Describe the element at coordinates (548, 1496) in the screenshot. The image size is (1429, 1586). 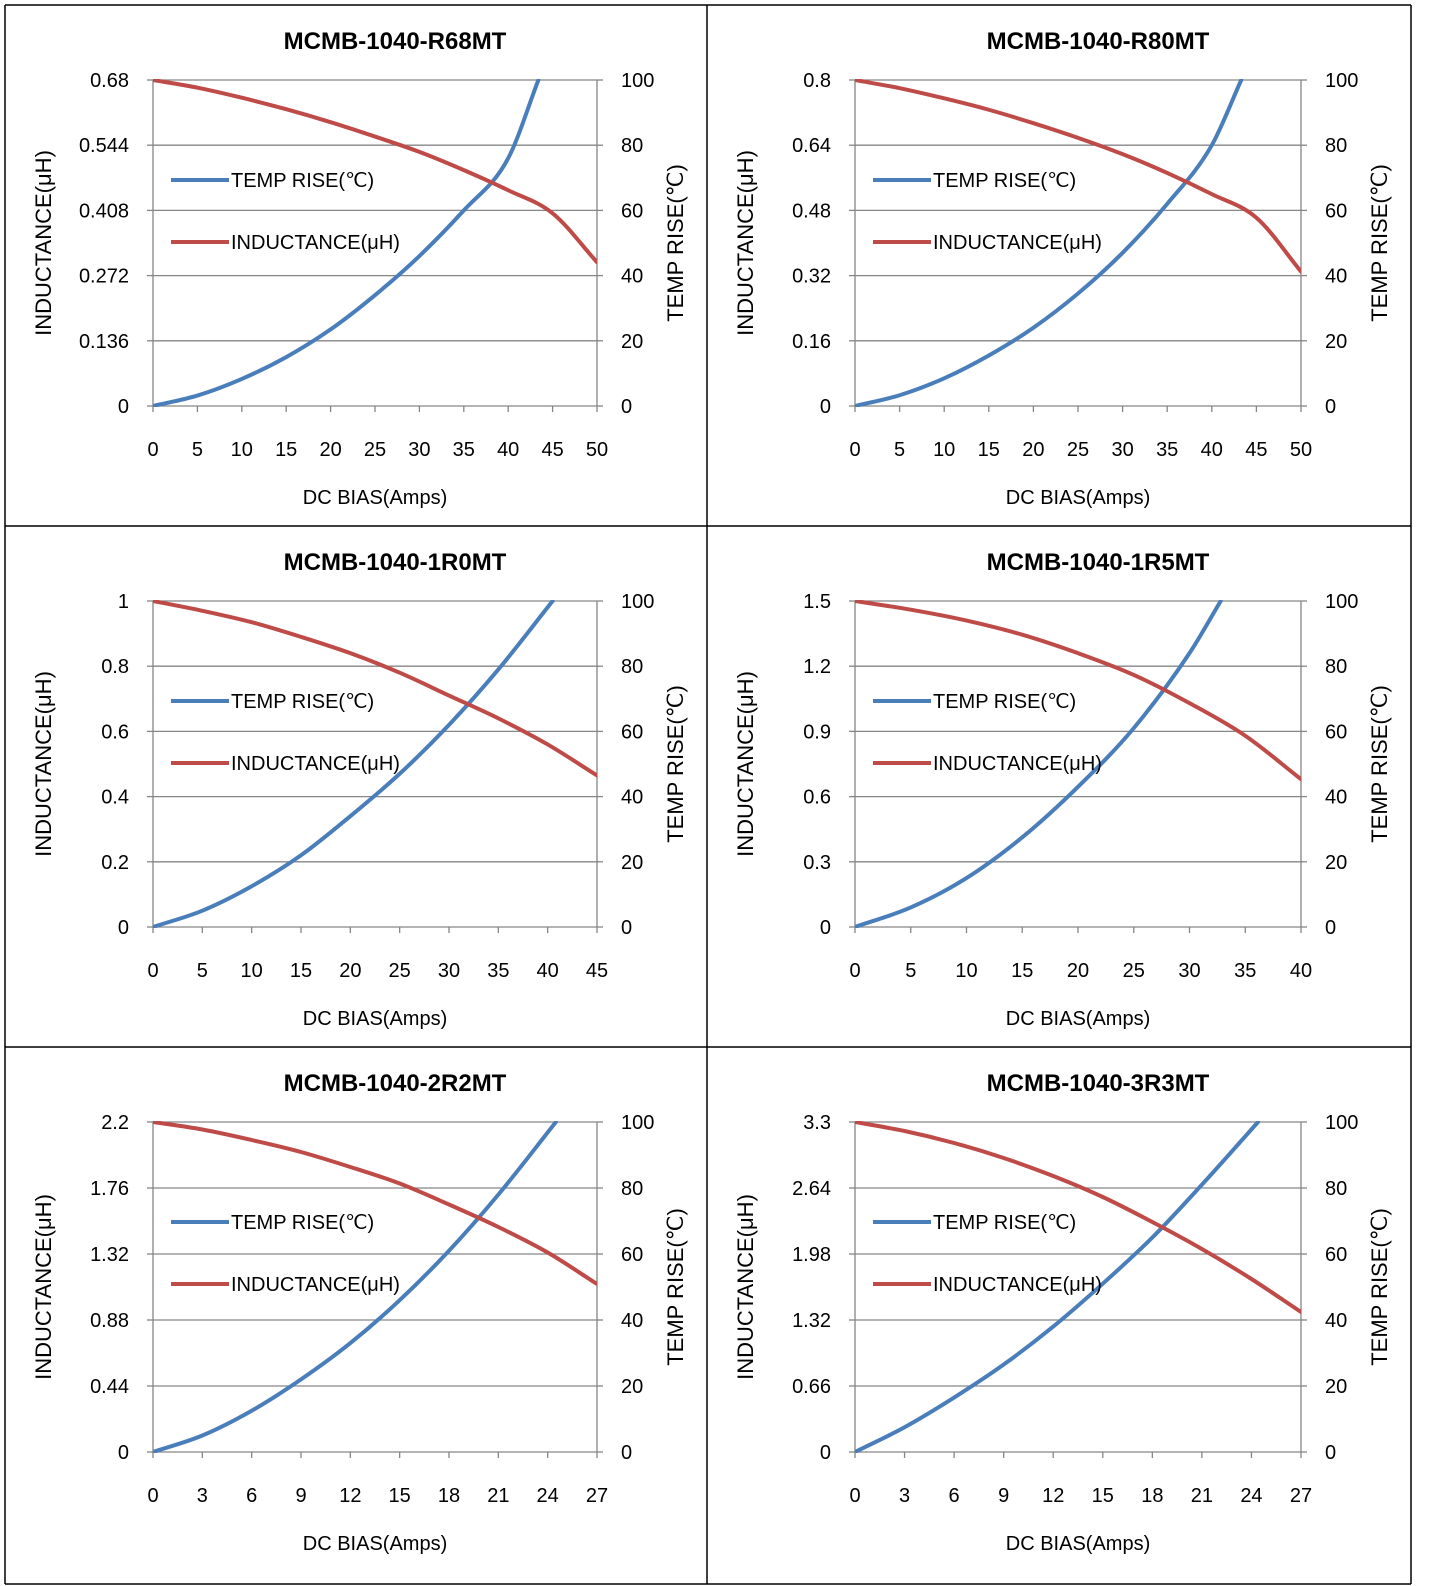
I see `x-tick-label: 24` at that location.